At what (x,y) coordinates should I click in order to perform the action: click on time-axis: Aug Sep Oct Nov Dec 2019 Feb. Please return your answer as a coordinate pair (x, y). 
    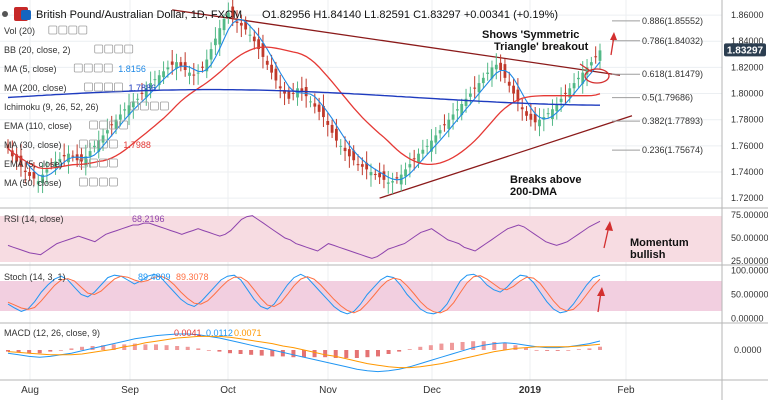
    Looking at the image, I should click on (328, 390).